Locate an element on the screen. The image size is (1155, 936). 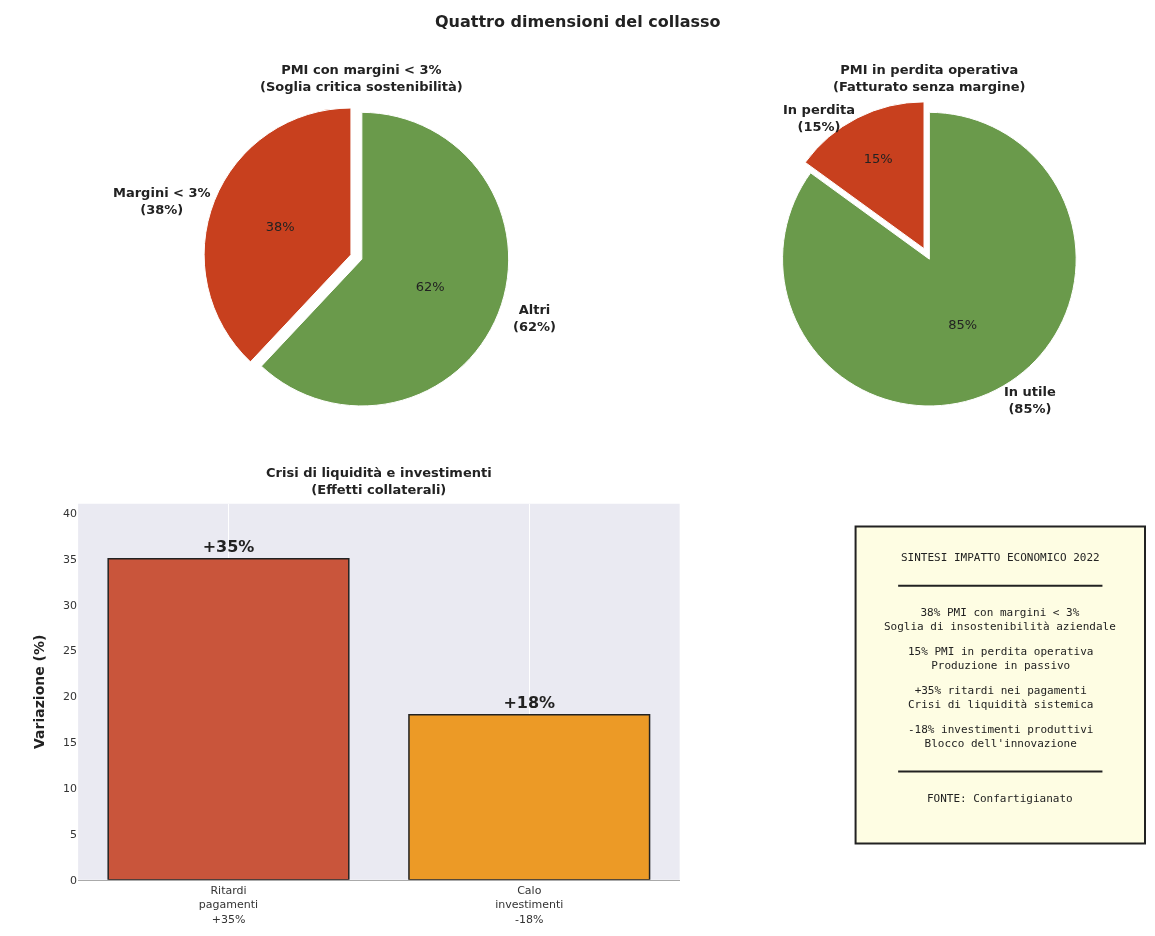
y-tick-label: 35 is located at coordinates (70, 559).